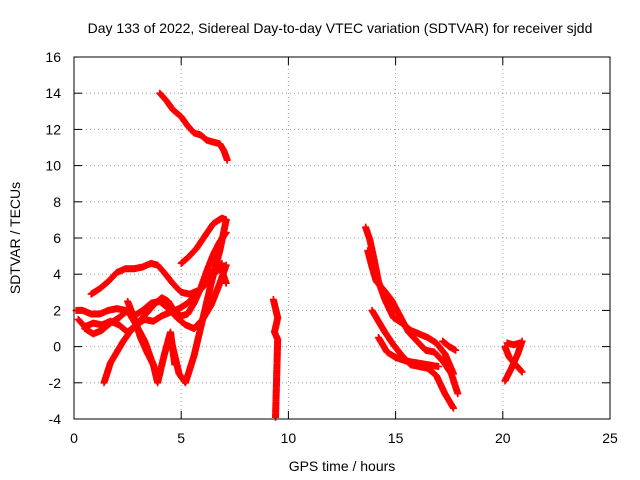 The width and height of the screenshot is (640, 480). I want to click on y-tick-label: 12, so click(53, 129).